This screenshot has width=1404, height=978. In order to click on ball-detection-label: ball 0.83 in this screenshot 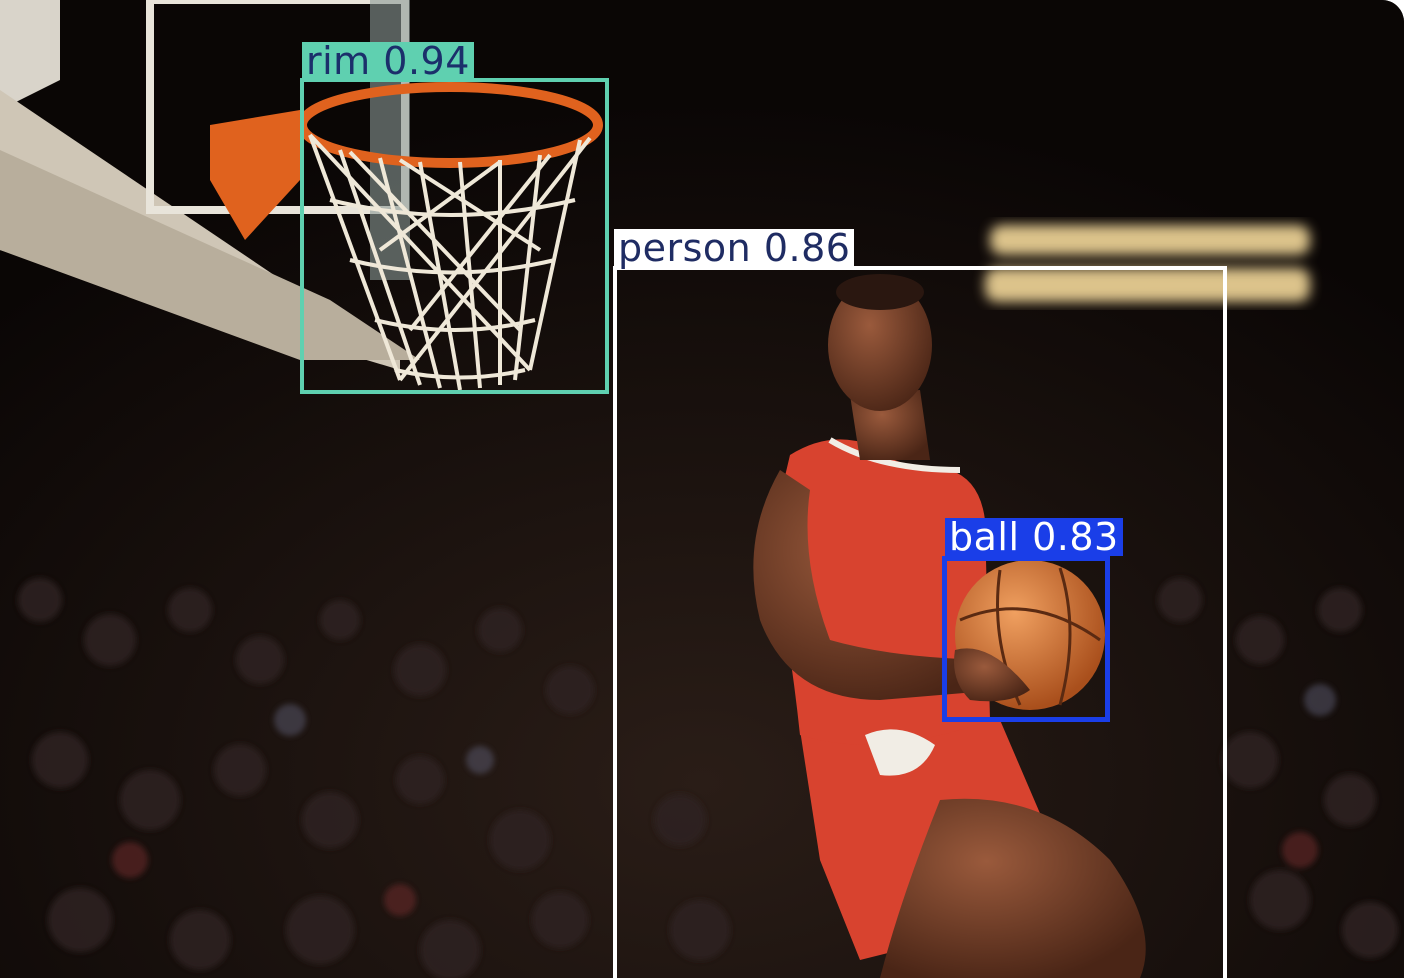, I will do `click(1034, 537)`.